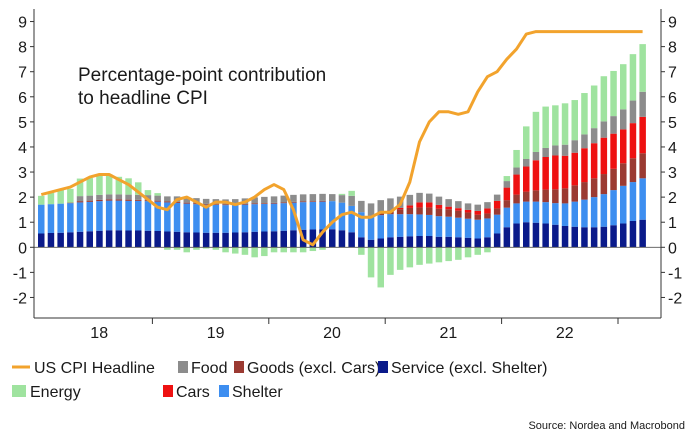  What do you see at coordinates (22, 198) in the screenshot?
I see `y-tick-left-label: 2` at bounding box center [22, 198].